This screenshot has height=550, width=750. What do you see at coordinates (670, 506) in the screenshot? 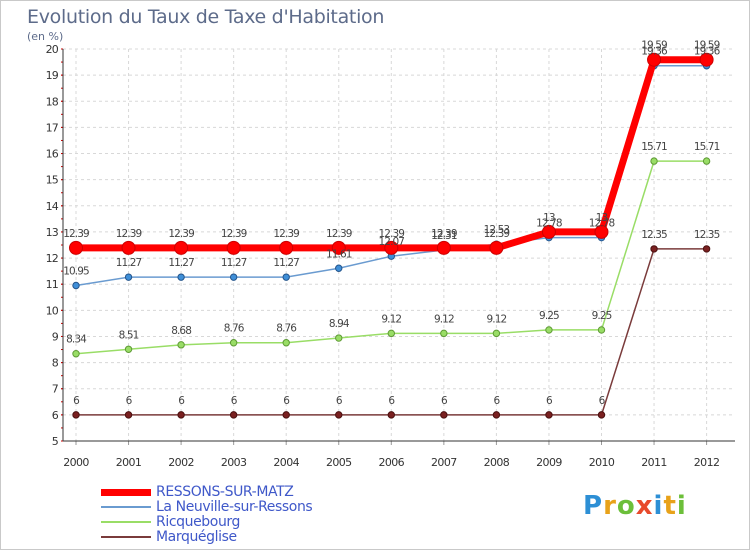
I see `logo-letter: t` at bounding box center [670, 506].